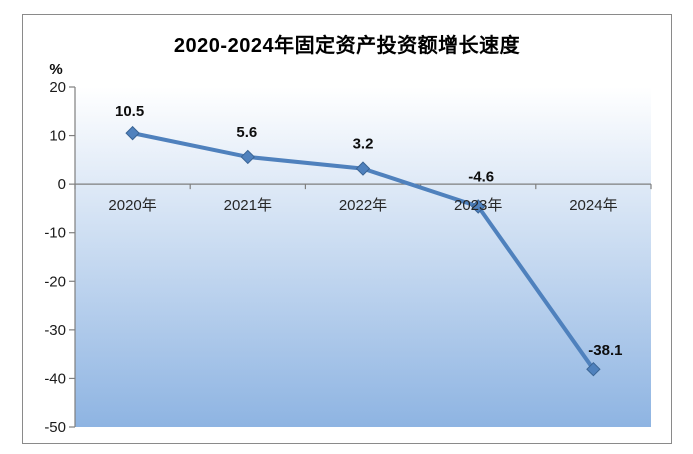  I want to click on y-axis-tick-label: -30, so click(55, 330).